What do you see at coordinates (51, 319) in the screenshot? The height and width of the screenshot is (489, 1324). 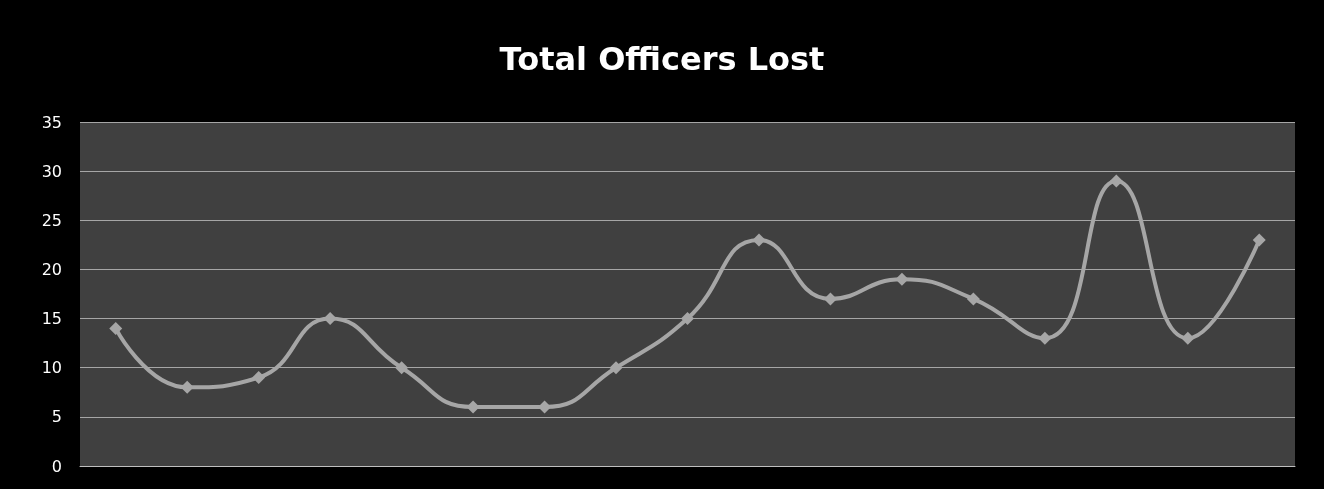 I see `y-tick-label: 15` at bounding box center [51, 319].